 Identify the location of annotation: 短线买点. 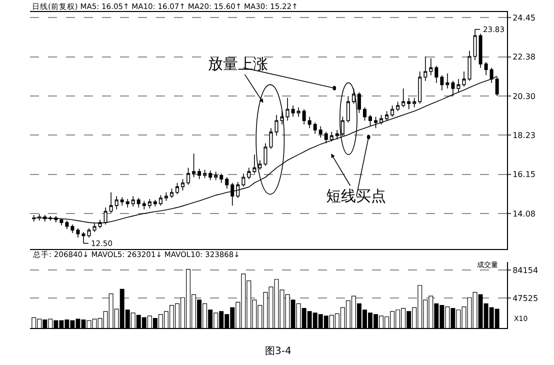
(356, 196).